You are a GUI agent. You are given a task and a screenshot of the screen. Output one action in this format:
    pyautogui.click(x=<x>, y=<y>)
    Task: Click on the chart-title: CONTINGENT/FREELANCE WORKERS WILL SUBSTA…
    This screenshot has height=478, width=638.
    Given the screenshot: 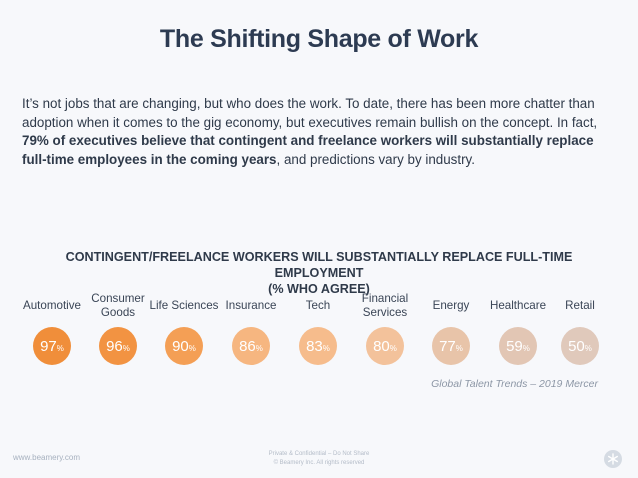 What is the action you would take?
    pyautogui.click(x=319, y=273)
    